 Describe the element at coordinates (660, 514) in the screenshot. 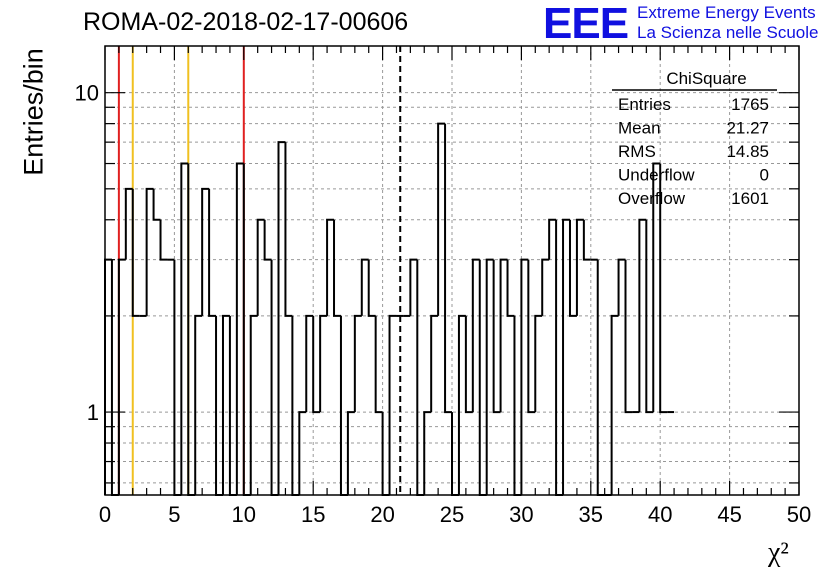

I see `x-tick-label: 40` at that location.